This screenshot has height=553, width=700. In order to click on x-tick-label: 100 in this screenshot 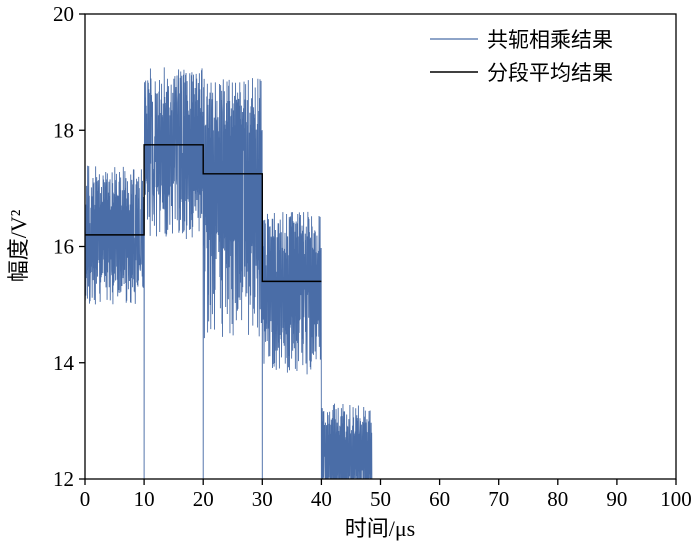, I will do `click(676, 499)`.